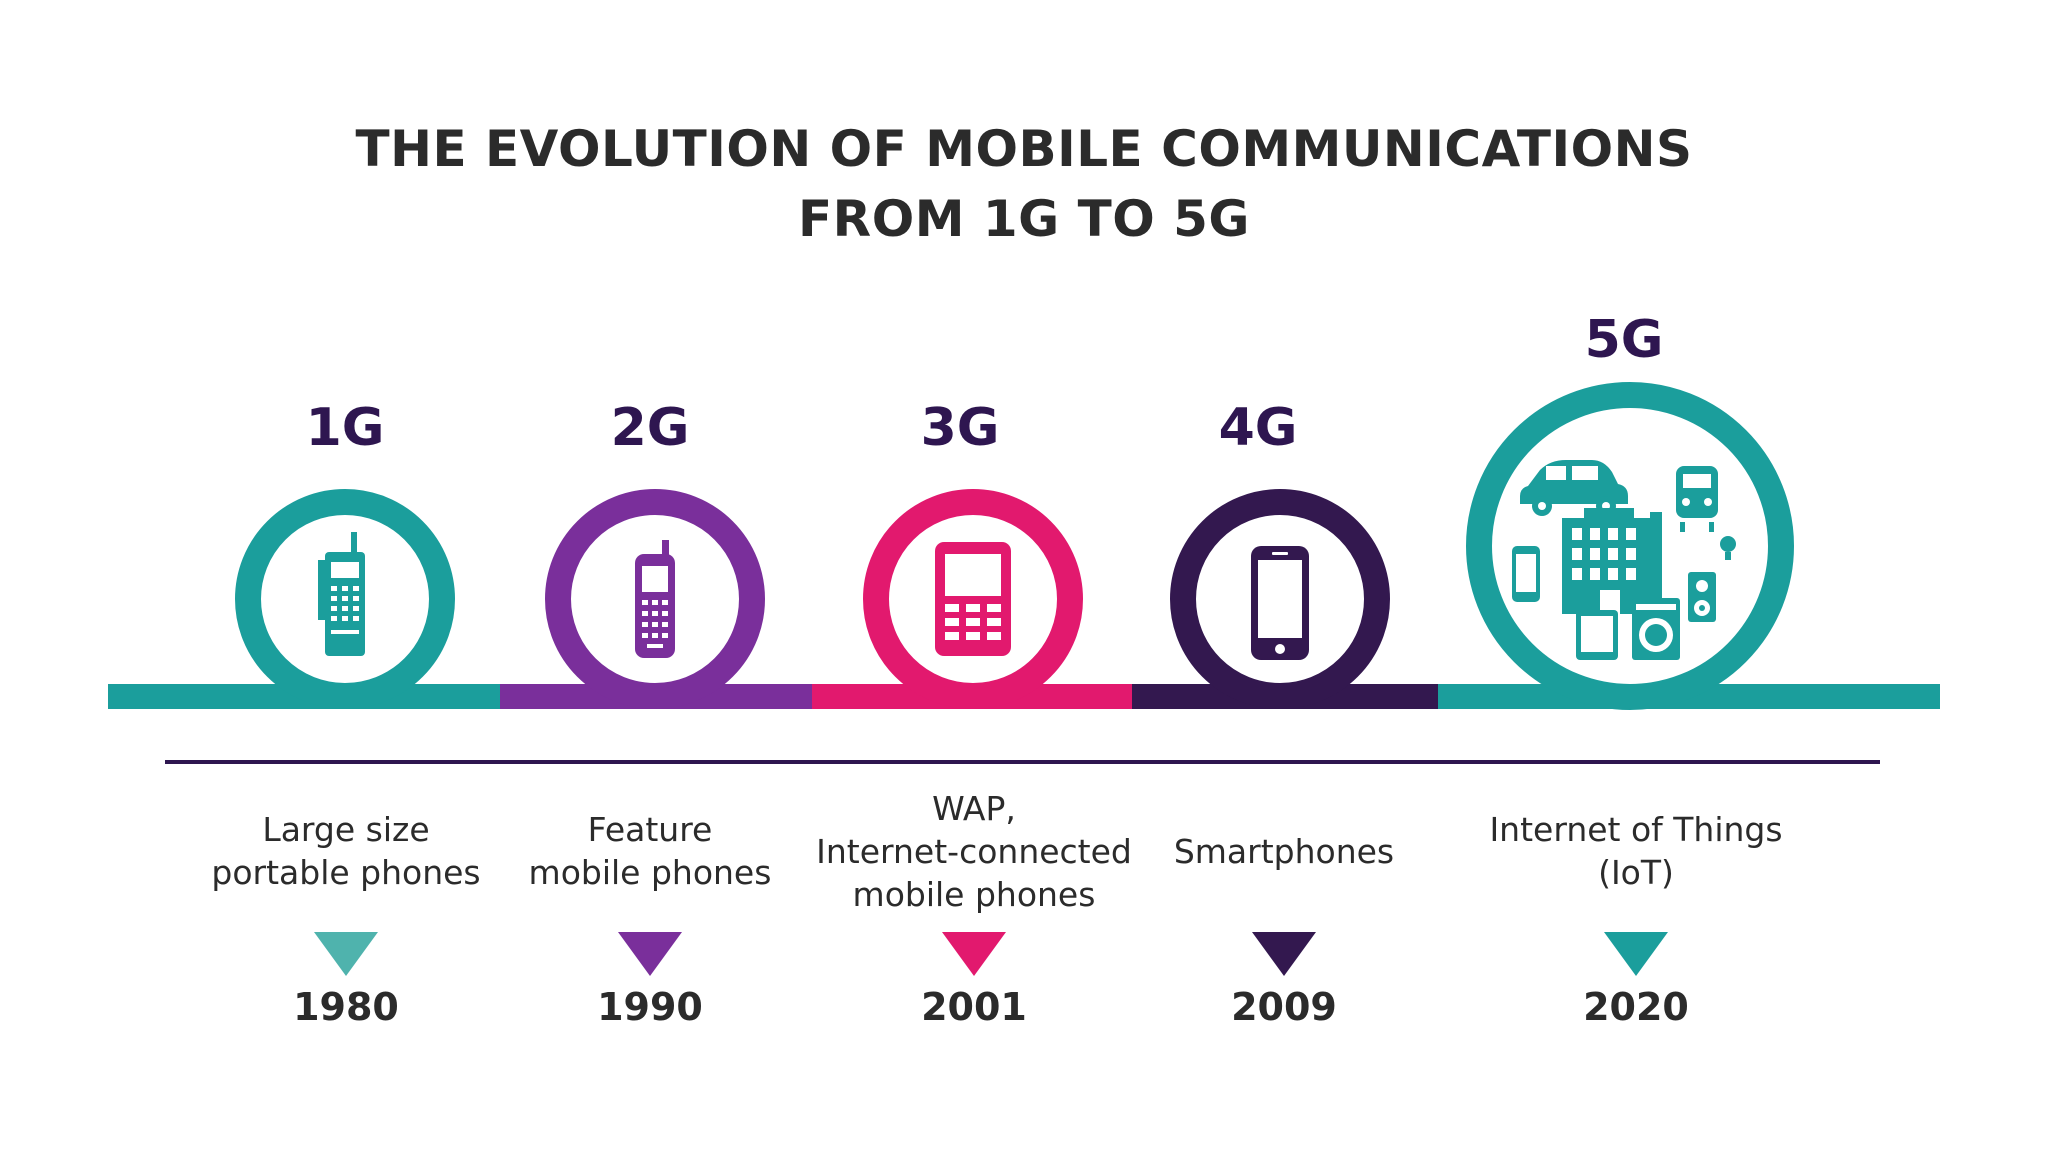 The height and width of the screenshot is (1152, 2048). What do you see at coordinates (650, 954) in the screenshot?
I see `marker-triangle-2g` at bounding box center [650, 954].